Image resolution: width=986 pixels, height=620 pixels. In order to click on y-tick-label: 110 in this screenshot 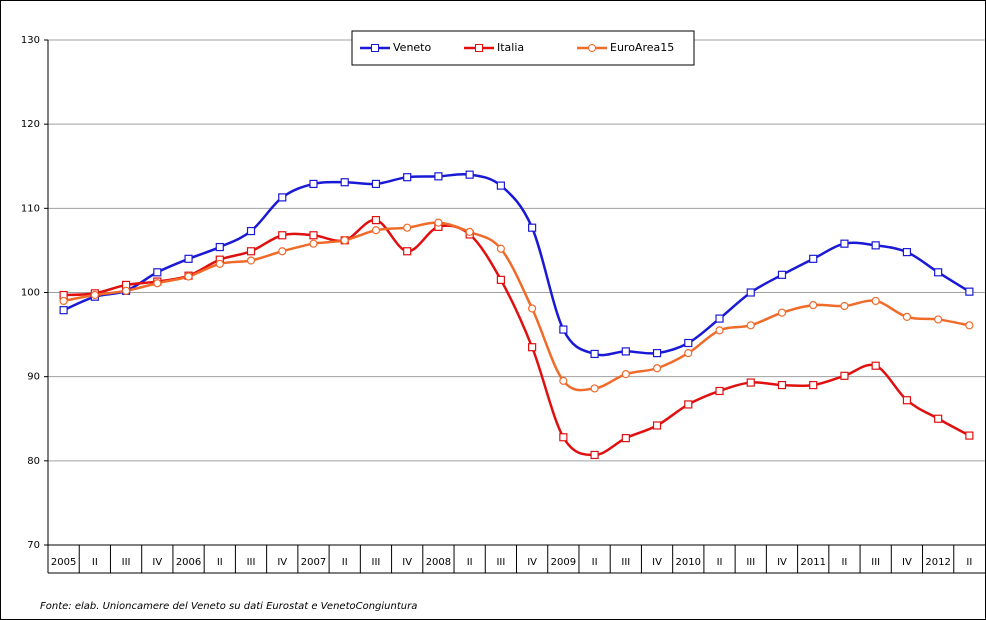, I will do `click(30, 208)`.